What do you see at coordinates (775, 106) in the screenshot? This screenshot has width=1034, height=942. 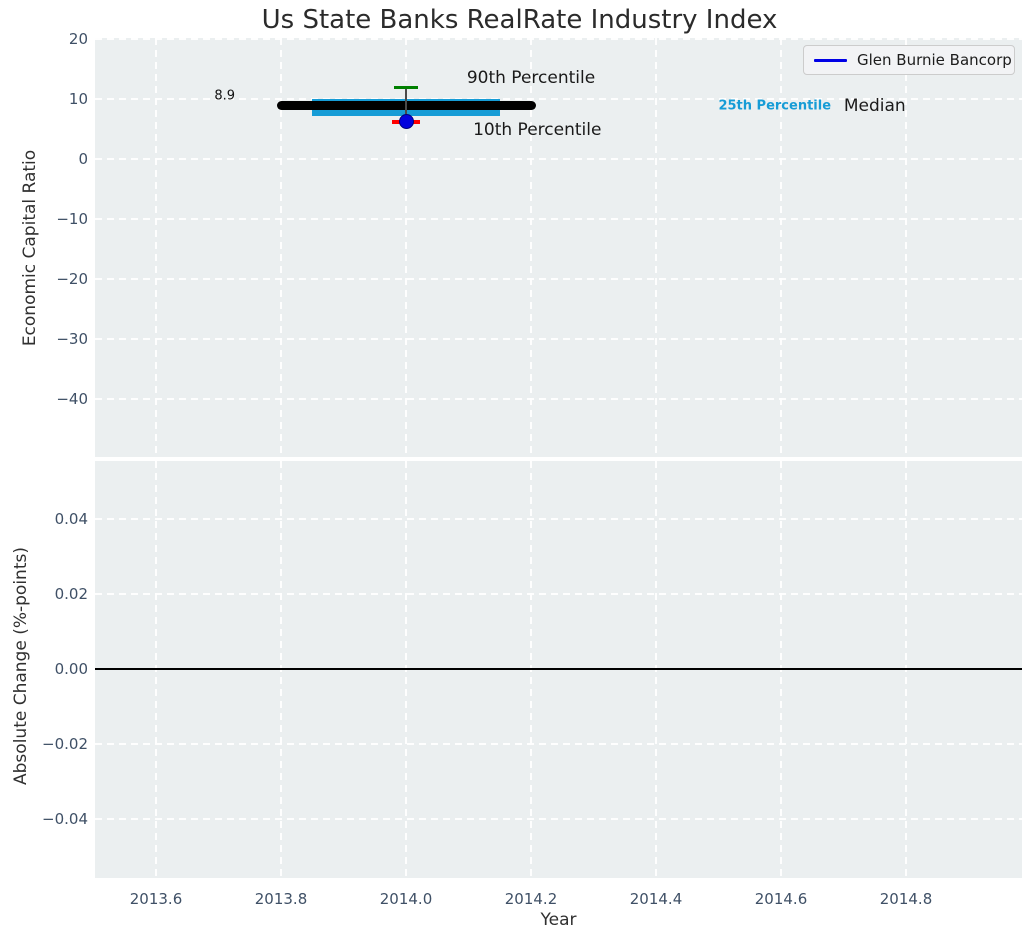 I see `annotation-p25-label: 25th Percentile` at bounding box center [775, 106].